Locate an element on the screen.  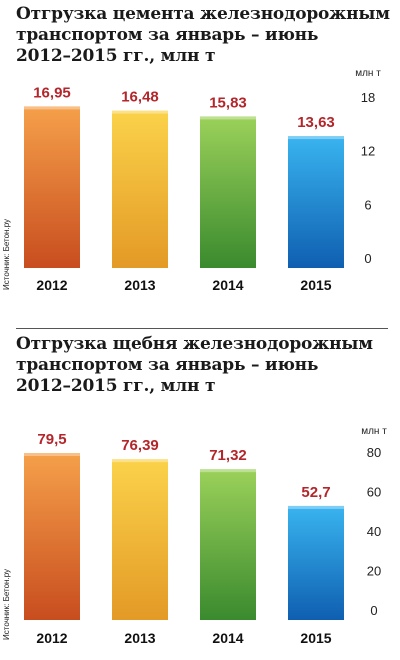
y-tick-label: 20 is located at coordinates (374, 571).